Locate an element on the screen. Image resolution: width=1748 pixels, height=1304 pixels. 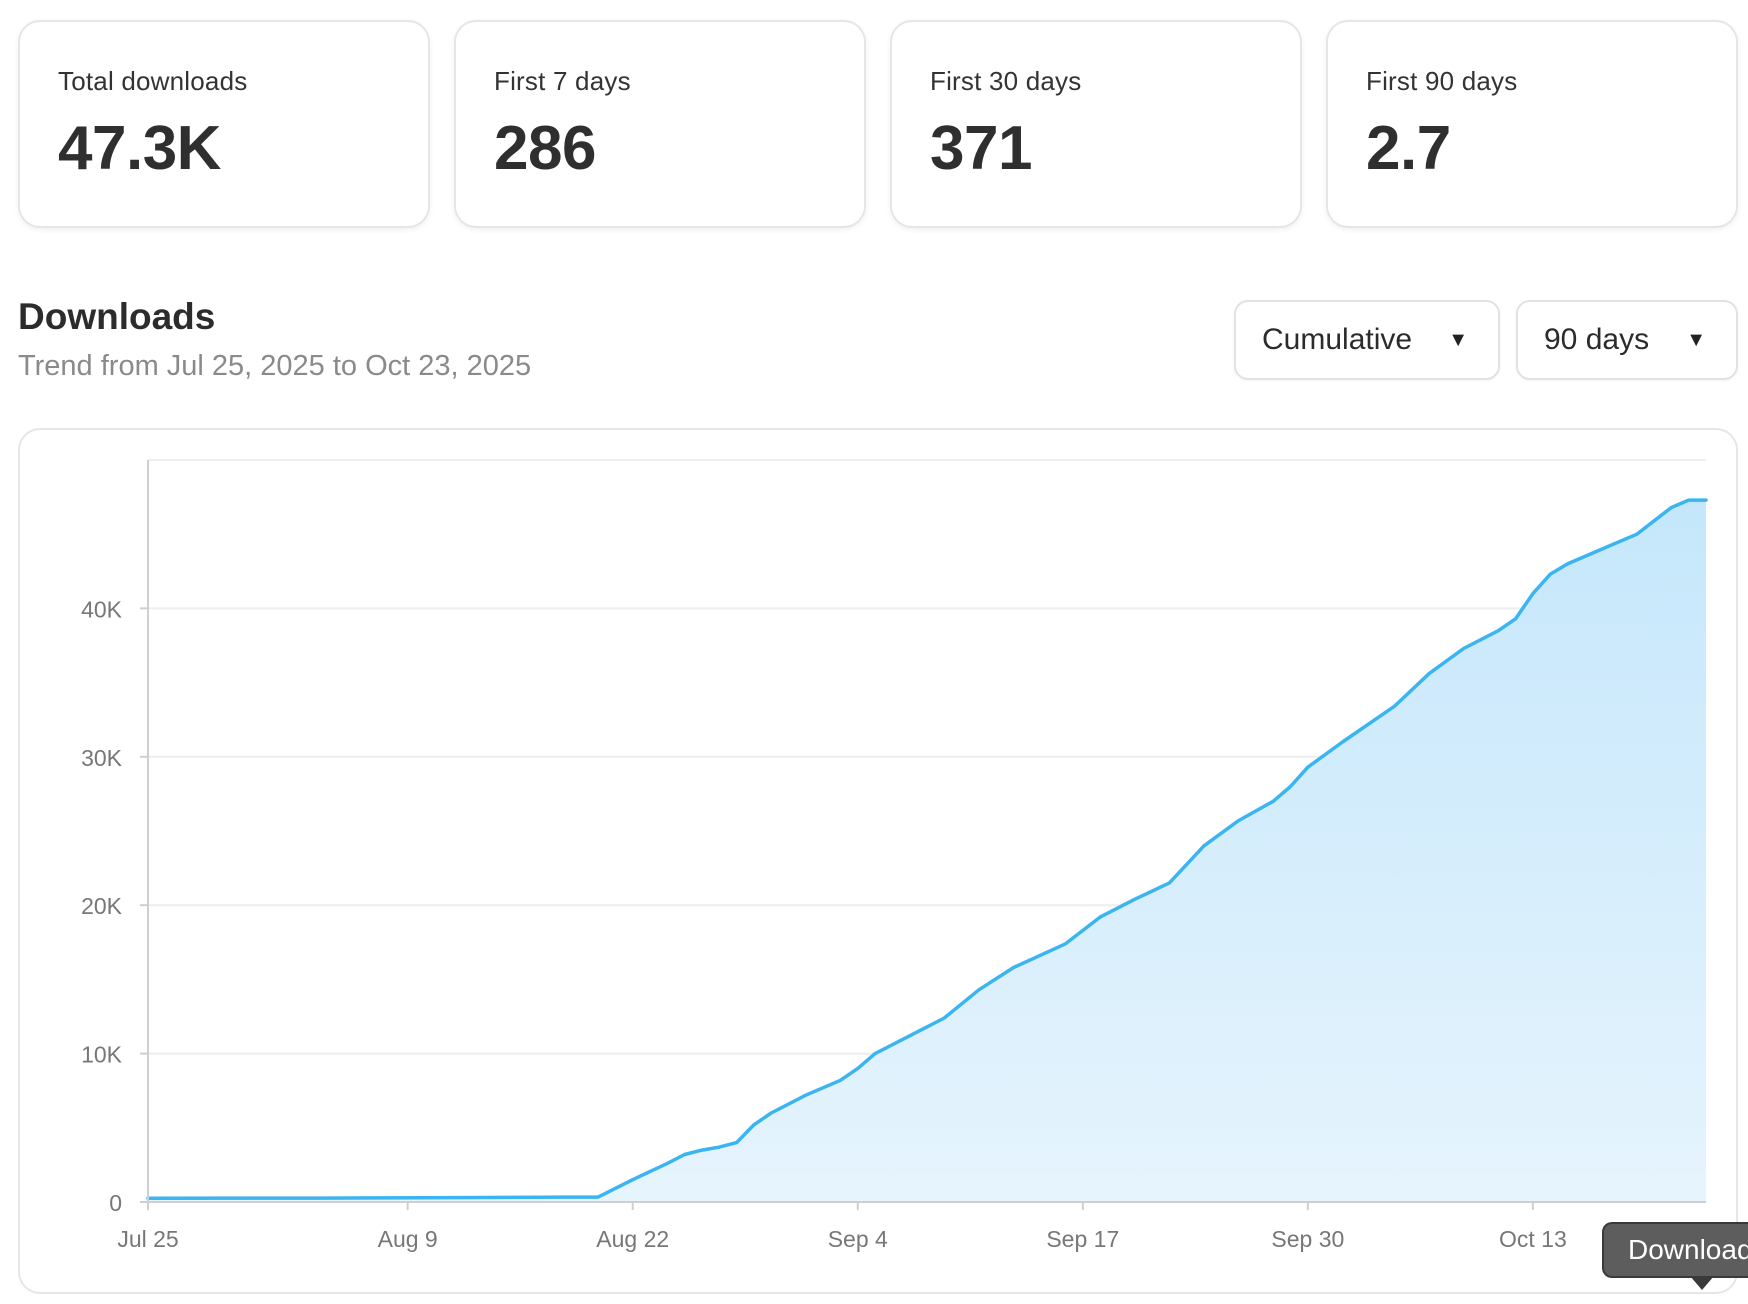
y-tick-label: 30K is located at coordinates (102, 758).